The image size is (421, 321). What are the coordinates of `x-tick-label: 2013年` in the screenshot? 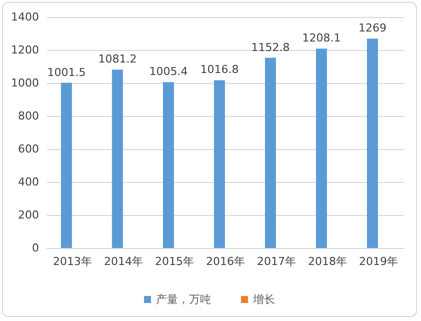 It's located at (72, 261).